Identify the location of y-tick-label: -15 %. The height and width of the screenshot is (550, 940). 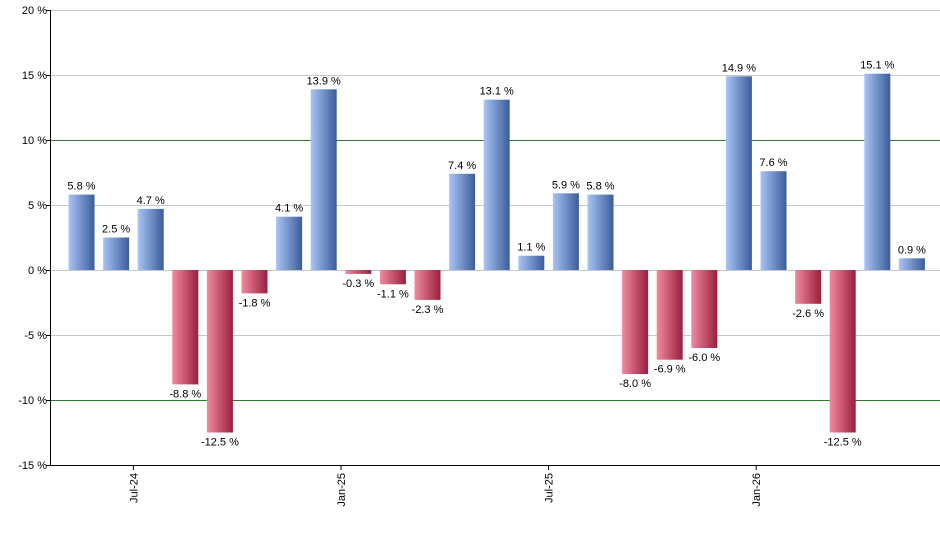
(32, 466).